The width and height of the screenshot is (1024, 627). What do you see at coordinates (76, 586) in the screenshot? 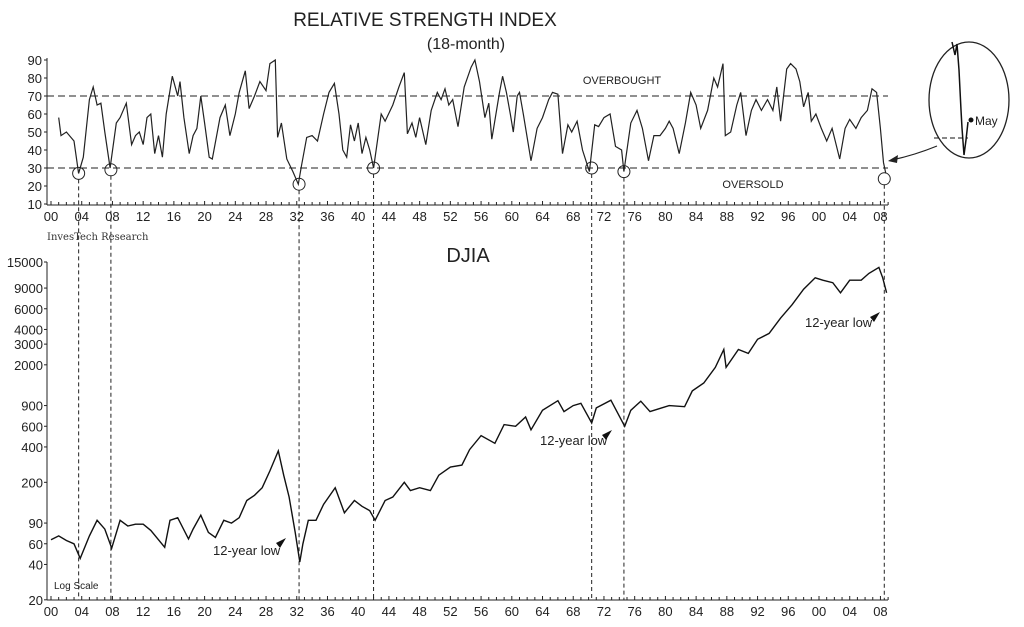
I see `log-scale-note: Log Scale` at bounding box center [76, 586].